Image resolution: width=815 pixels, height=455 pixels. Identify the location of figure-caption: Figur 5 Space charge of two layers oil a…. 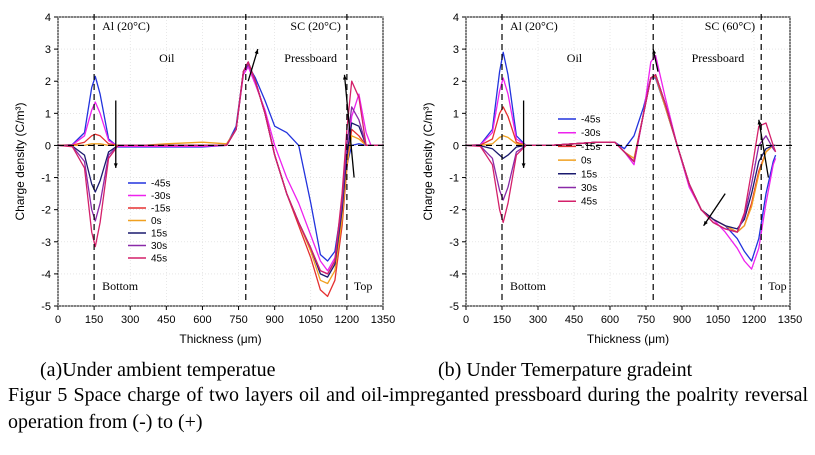
(408, 408).